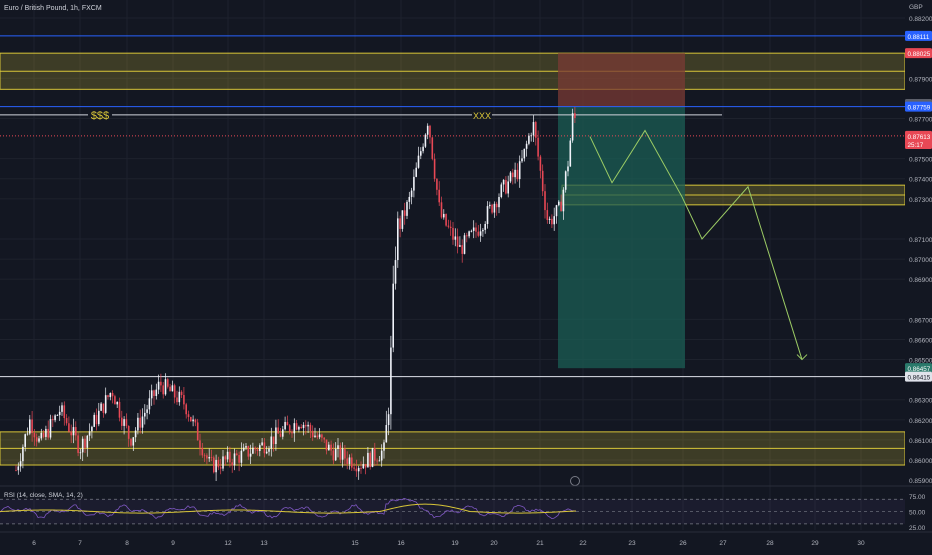 This screenshot has height=555, width=932. What do you see at coordinates (917, 497) in the screenshot?
I see `rsi-tick-label: 75.00` at bounding box center [917, 497].